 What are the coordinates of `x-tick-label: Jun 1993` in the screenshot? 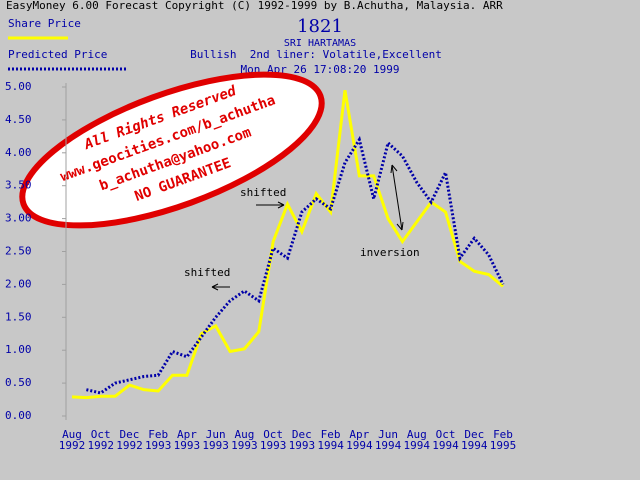 It's located at (215, 440).